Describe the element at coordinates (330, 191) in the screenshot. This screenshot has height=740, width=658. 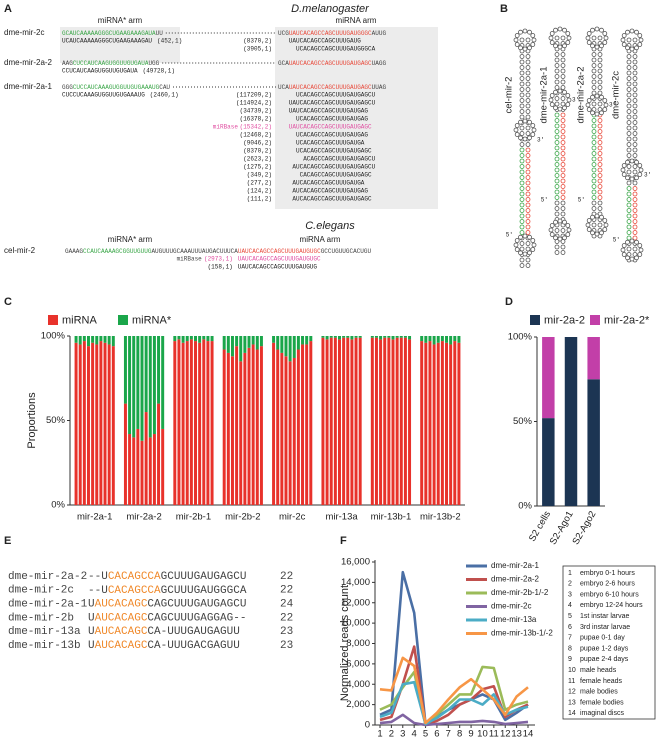
I see `read-seq: AUCACAGCCAGCUUUGAUGAG` at that location.